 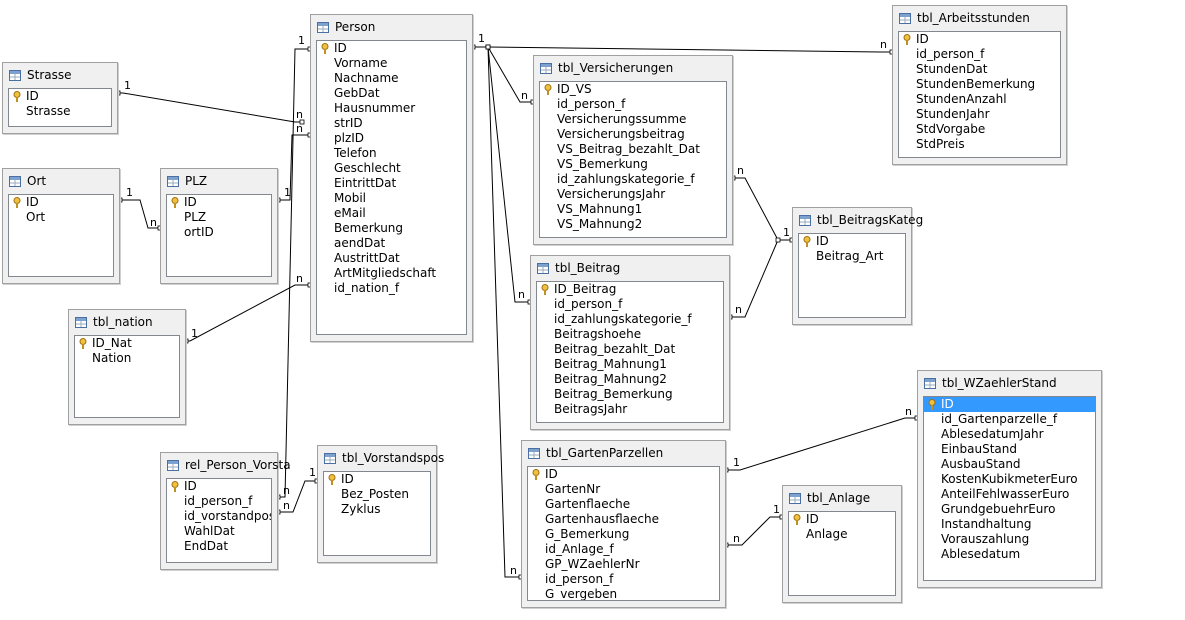 What do you see at coordinates (391, 63) in the screenshot?
I see `field: Vorname` at bounding box center [391, 63].